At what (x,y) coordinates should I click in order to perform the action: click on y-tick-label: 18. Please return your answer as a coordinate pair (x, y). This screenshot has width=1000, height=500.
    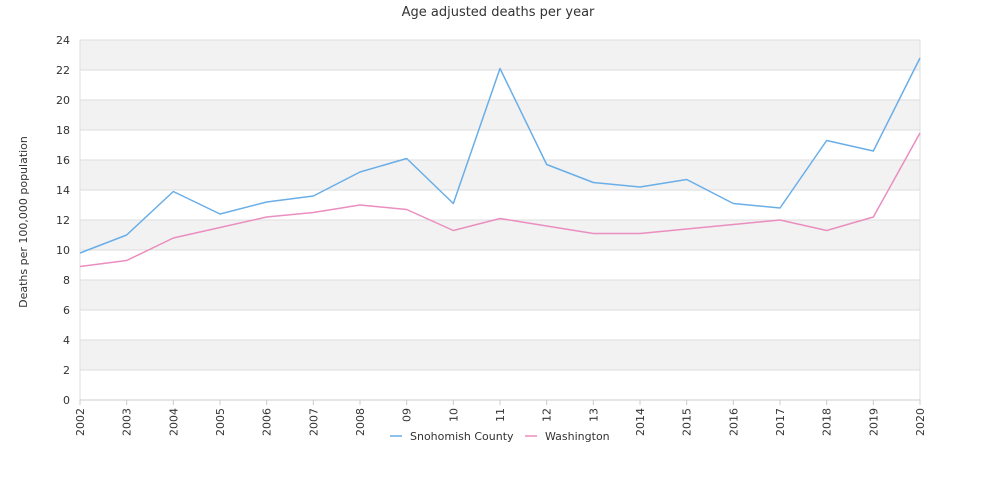
    Looking at the image, I should click on (63, 130).